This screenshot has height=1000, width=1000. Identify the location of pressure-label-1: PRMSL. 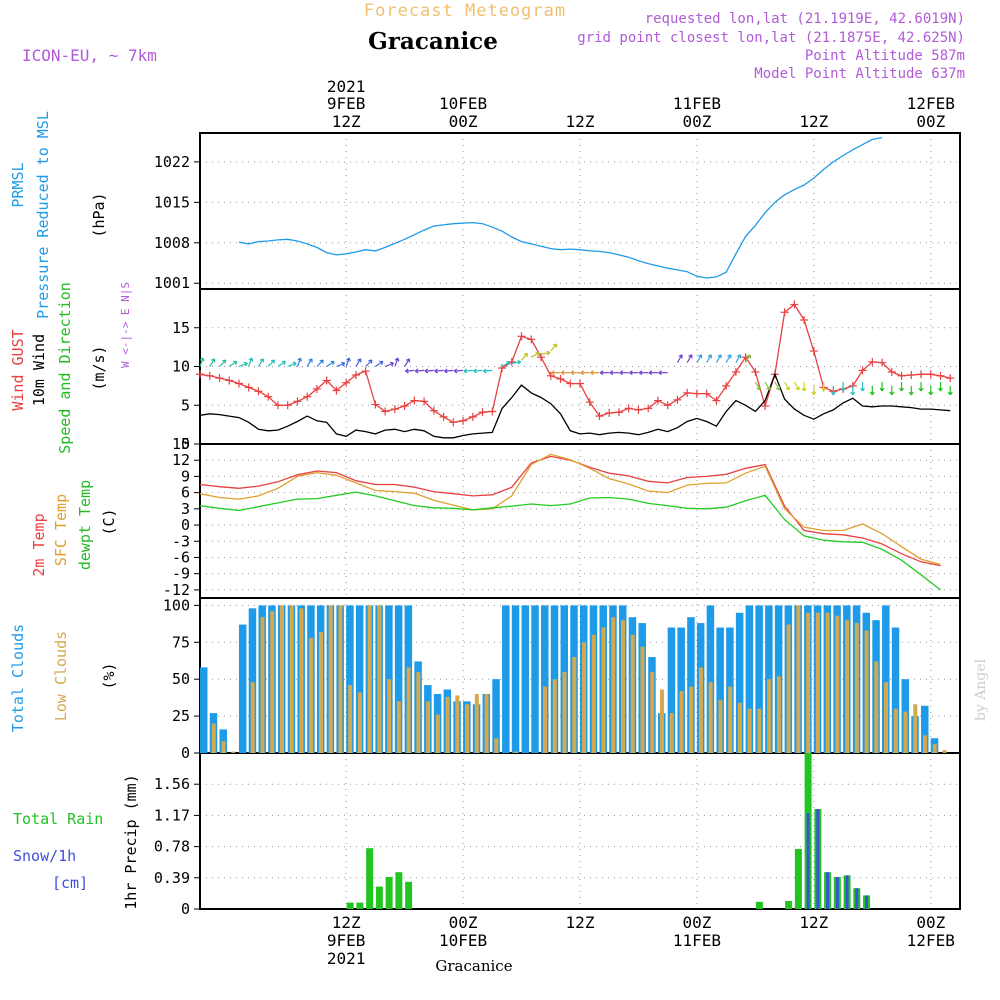
(18, 184).